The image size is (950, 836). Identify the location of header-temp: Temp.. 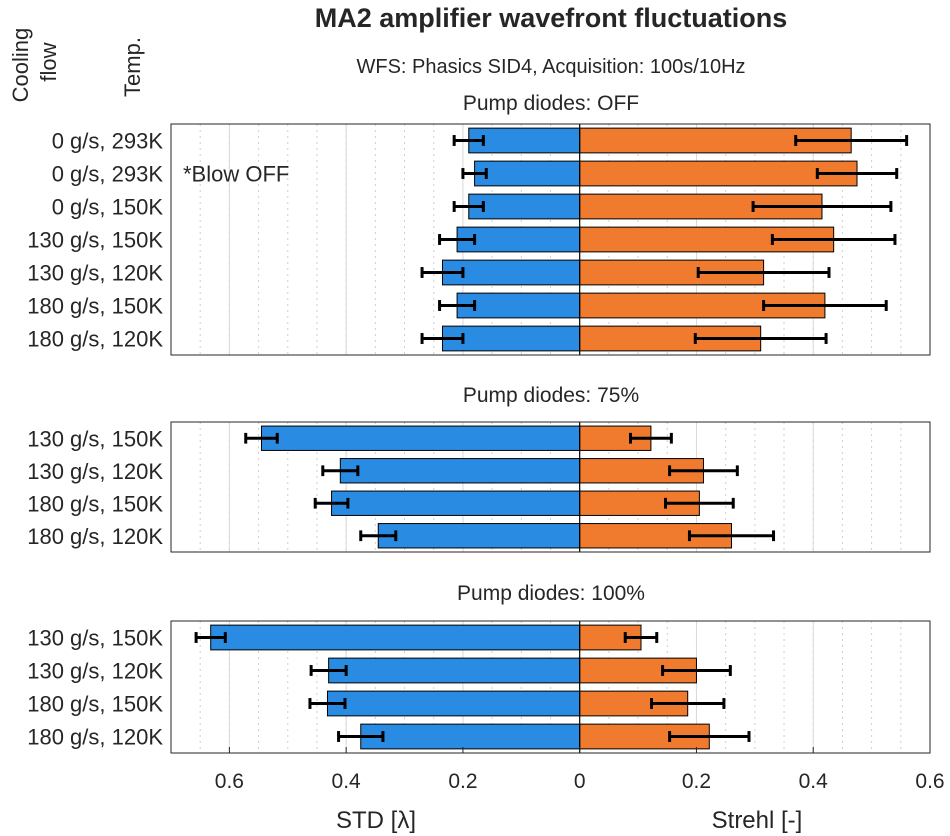
(132, 67).